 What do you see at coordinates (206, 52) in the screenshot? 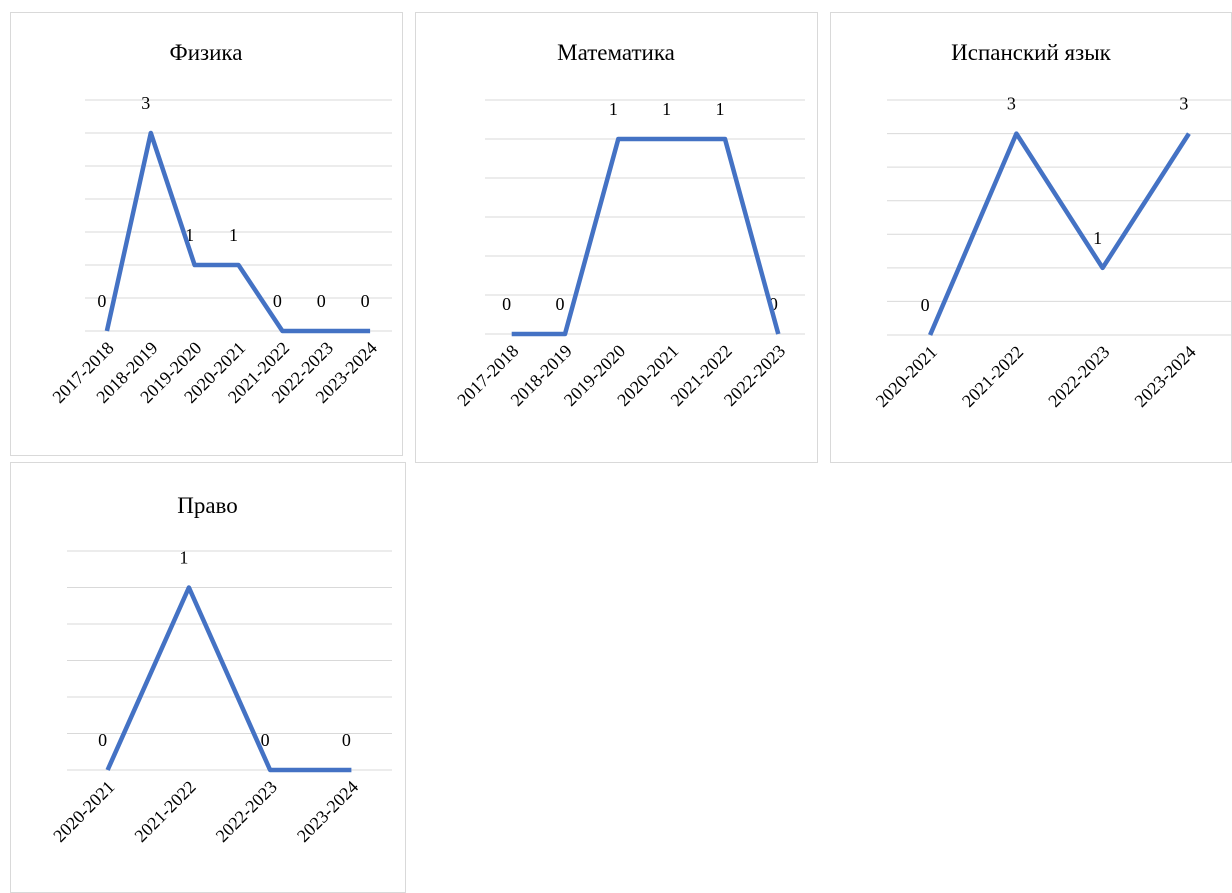
I see `chart-title: Физика` at bounding box center [206, 52].